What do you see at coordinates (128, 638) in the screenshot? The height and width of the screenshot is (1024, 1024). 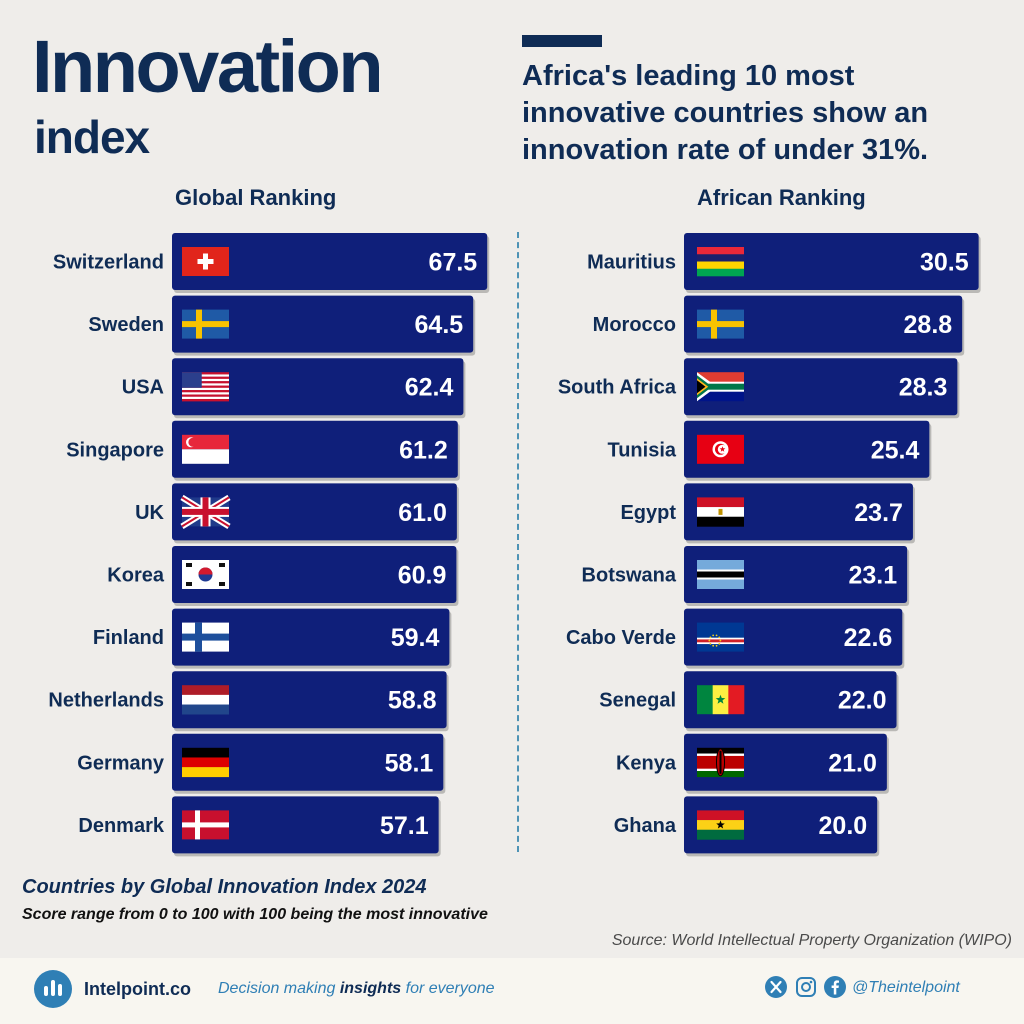 I see `category-label-finland: Finland` at bounding box center [128, 638].